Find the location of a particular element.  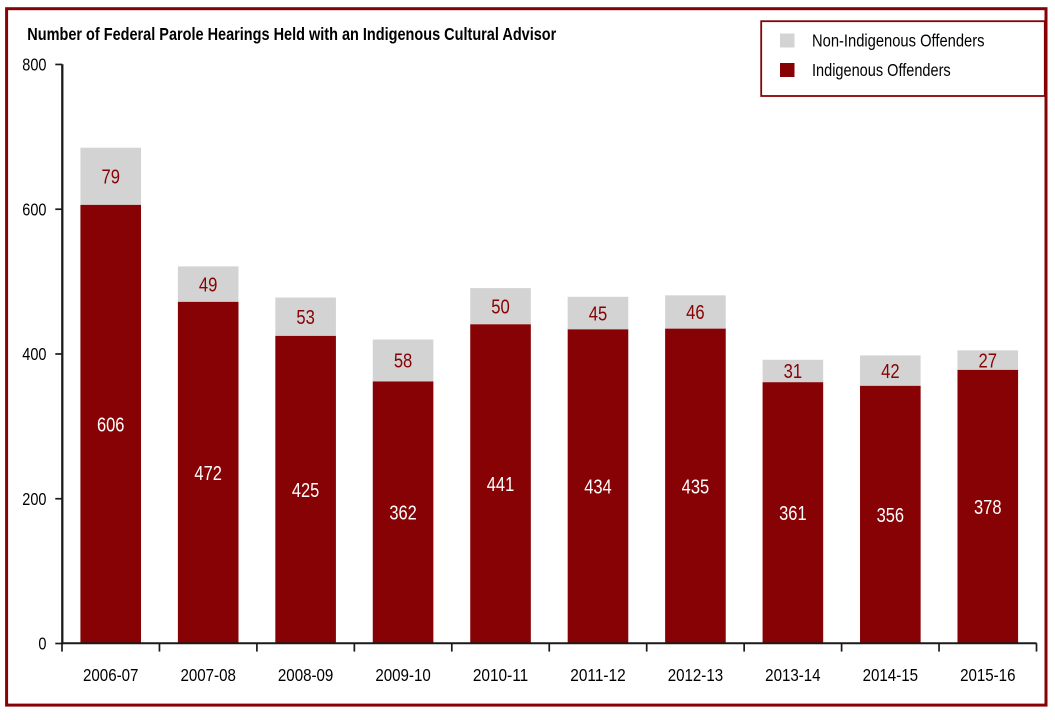

svg-text: 2015-16 is located at coordinates (987, 675).